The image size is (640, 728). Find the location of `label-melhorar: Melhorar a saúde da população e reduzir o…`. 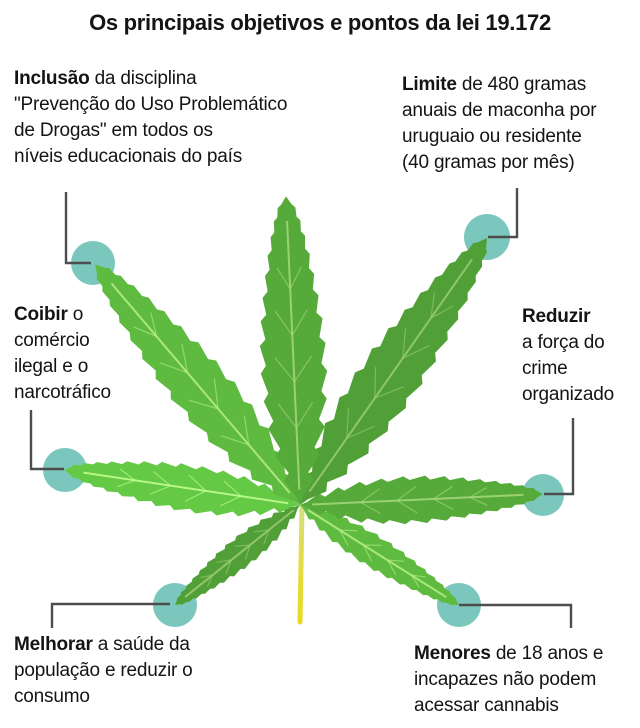

label-melhorar: Melhorar a saúde da população e reduzir o… is located at coordinates (103, 670).